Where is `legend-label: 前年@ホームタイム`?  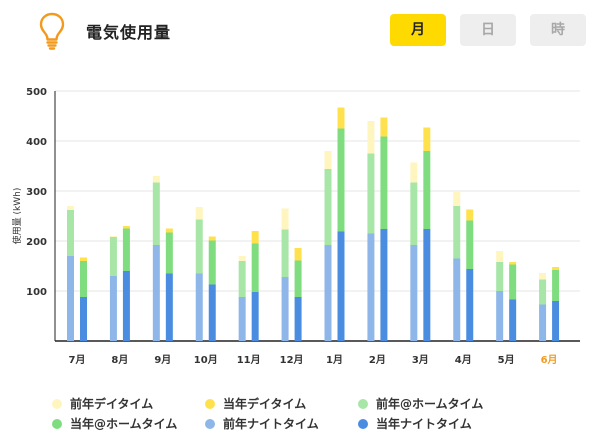 legend-label: 前年@ホームタイム is located at coordinates (430, 404).